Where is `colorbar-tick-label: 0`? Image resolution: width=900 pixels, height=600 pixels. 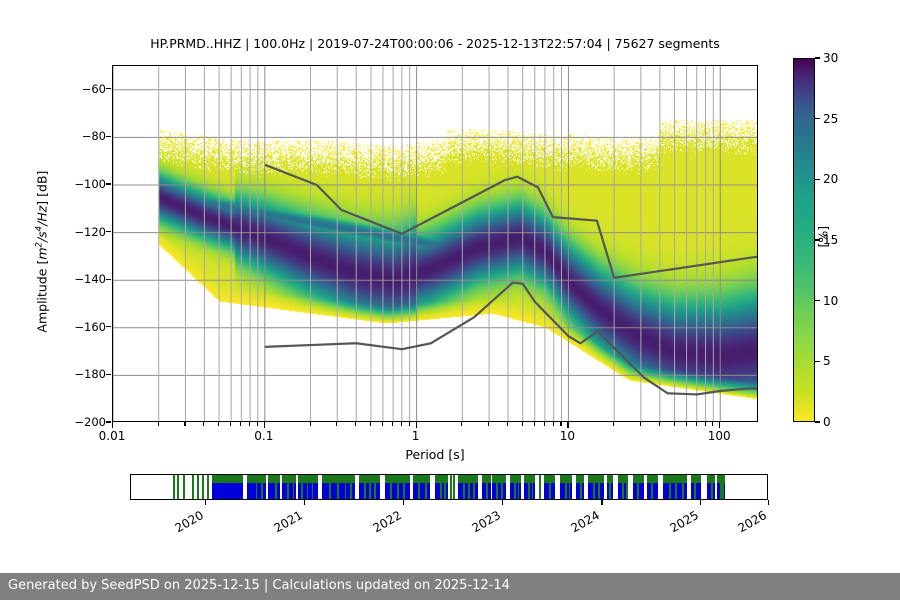
colorbar-tick-label: 0 is located at coordinates (827, 422).